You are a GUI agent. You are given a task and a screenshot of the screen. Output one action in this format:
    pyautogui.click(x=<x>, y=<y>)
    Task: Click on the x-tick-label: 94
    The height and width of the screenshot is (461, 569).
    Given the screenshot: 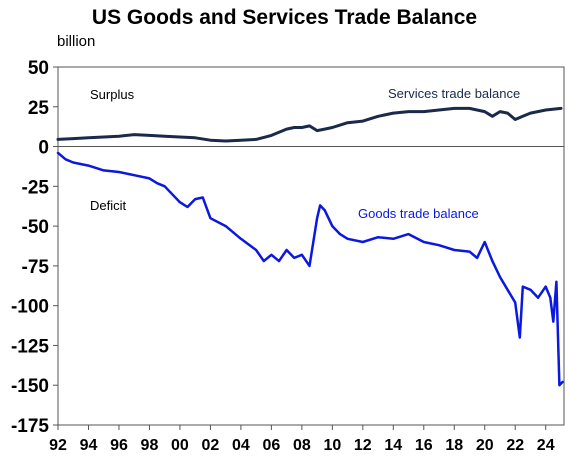 What is the action you would take?
    pyautogui.click(x=89, y=445)
    